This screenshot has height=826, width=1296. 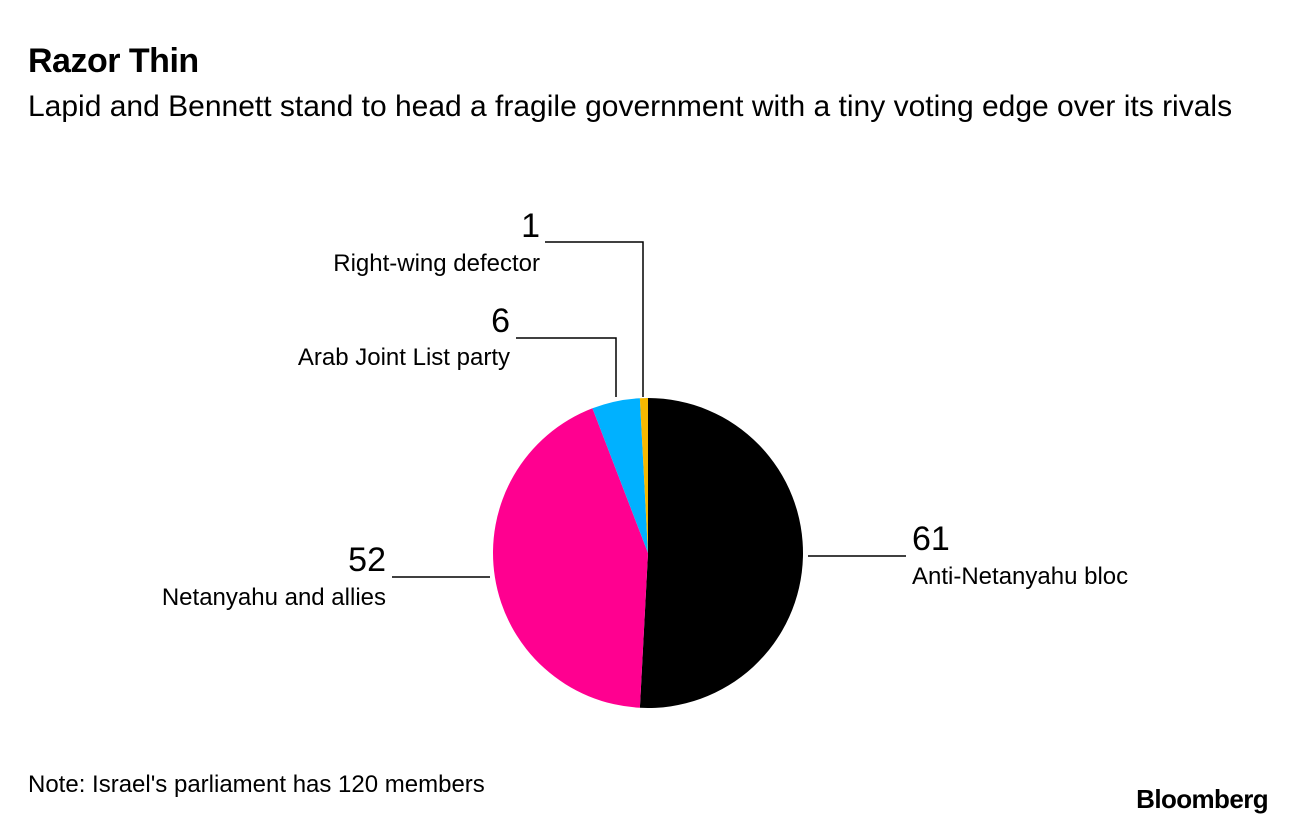 I want to click on chart-title: Razor Thin, so click(x=113, y=61).